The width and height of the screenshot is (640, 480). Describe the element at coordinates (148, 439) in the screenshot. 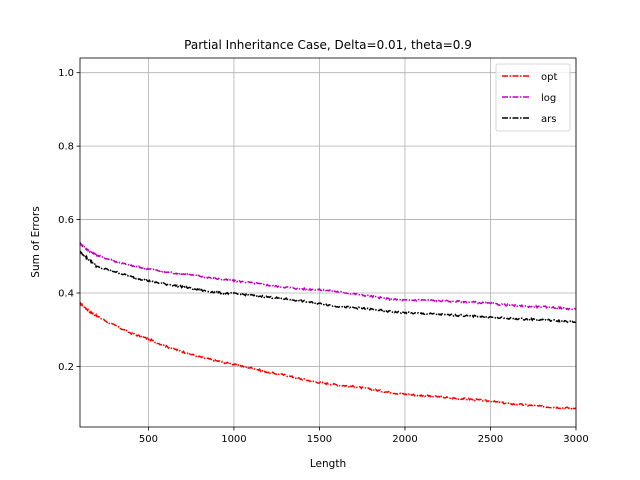

I see `x-tick-label: 500` at that location.